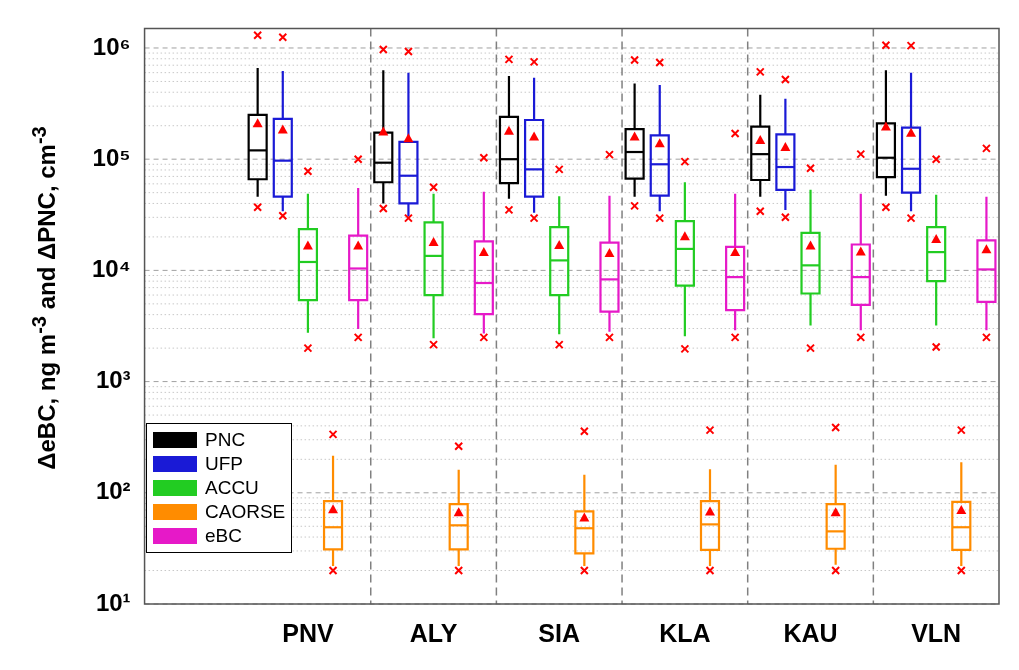  I want to click on x-tick-label: ALY, so click(433, 632).